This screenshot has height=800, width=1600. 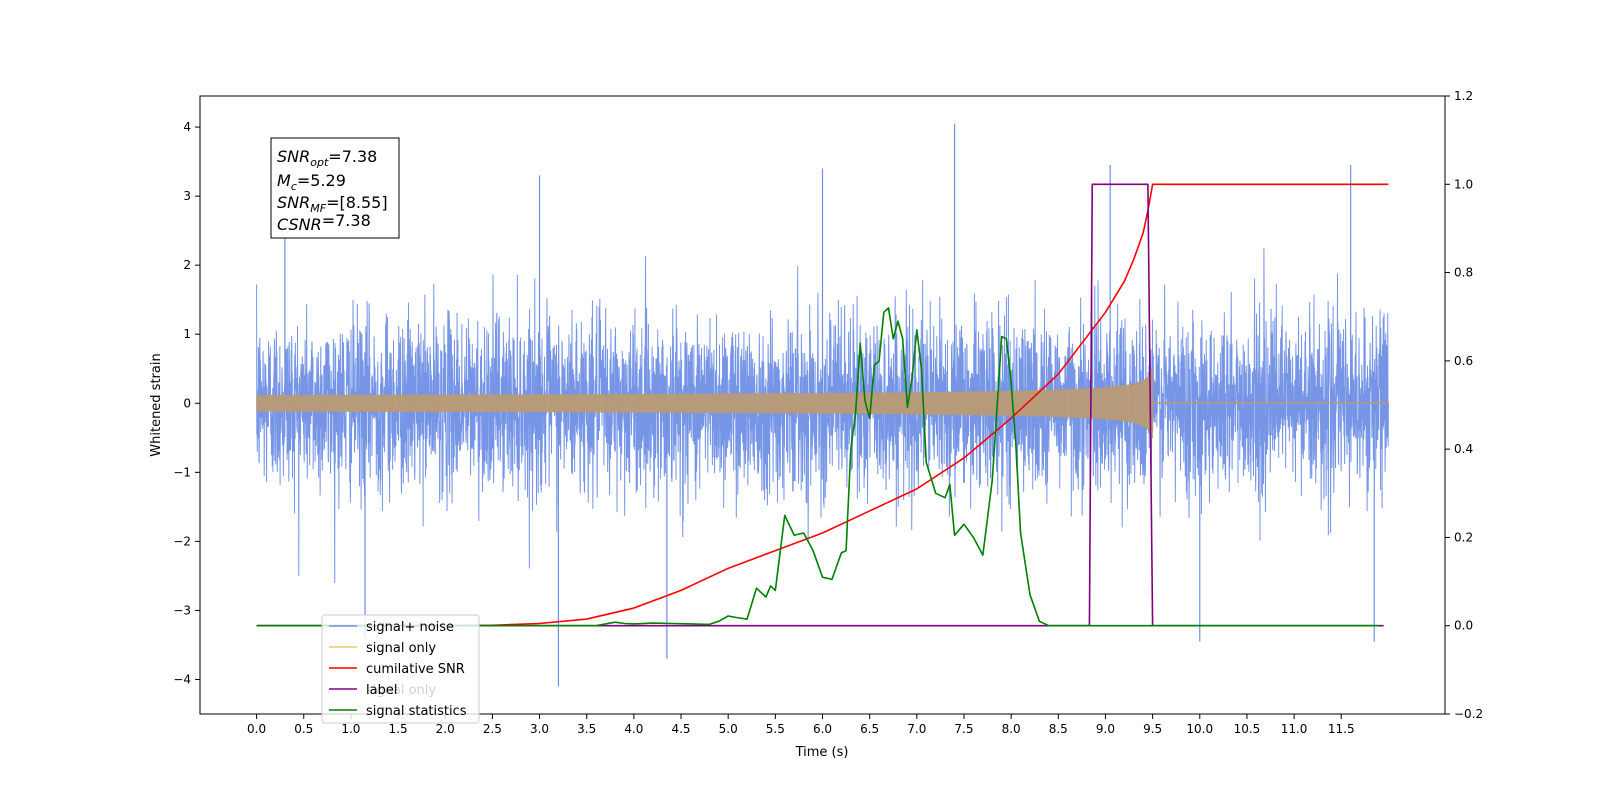 I want to click on legend-entry-signal-statistics: signal statistics, so click(x=398, y=711).